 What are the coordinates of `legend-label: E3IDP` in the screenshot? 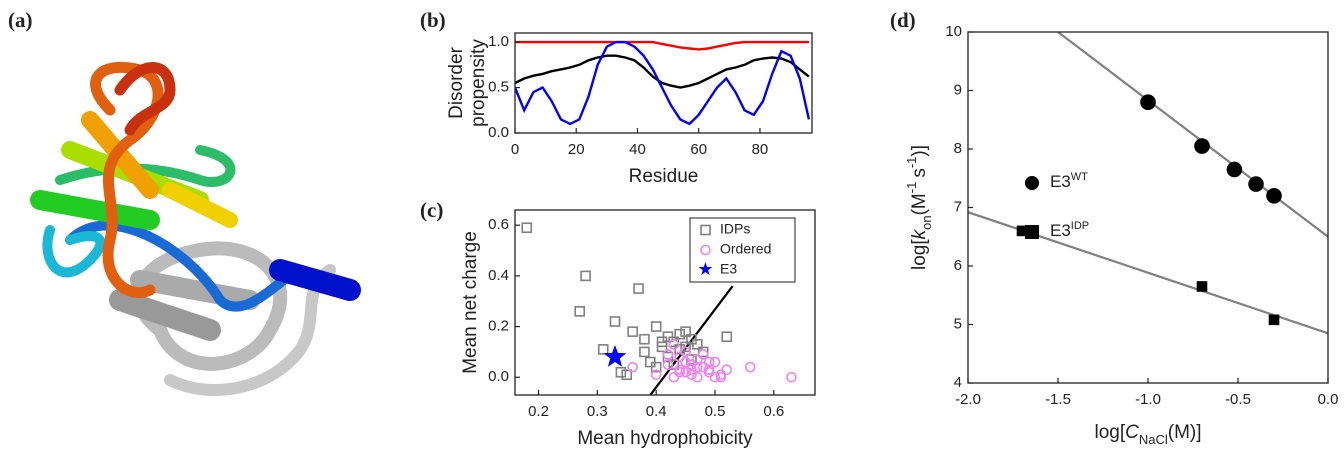 It's located at (1069, 230).